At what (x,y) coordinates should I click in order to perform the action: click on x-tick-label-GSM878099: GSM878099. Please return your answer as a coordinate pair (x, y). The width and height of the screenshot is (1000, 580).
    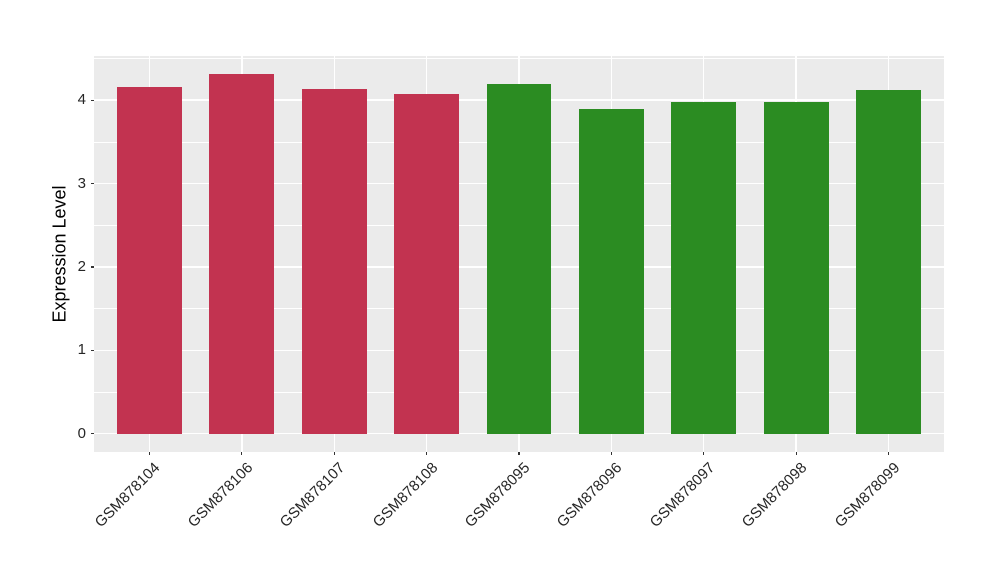
    Looking at the image, I should click on (867, 495).